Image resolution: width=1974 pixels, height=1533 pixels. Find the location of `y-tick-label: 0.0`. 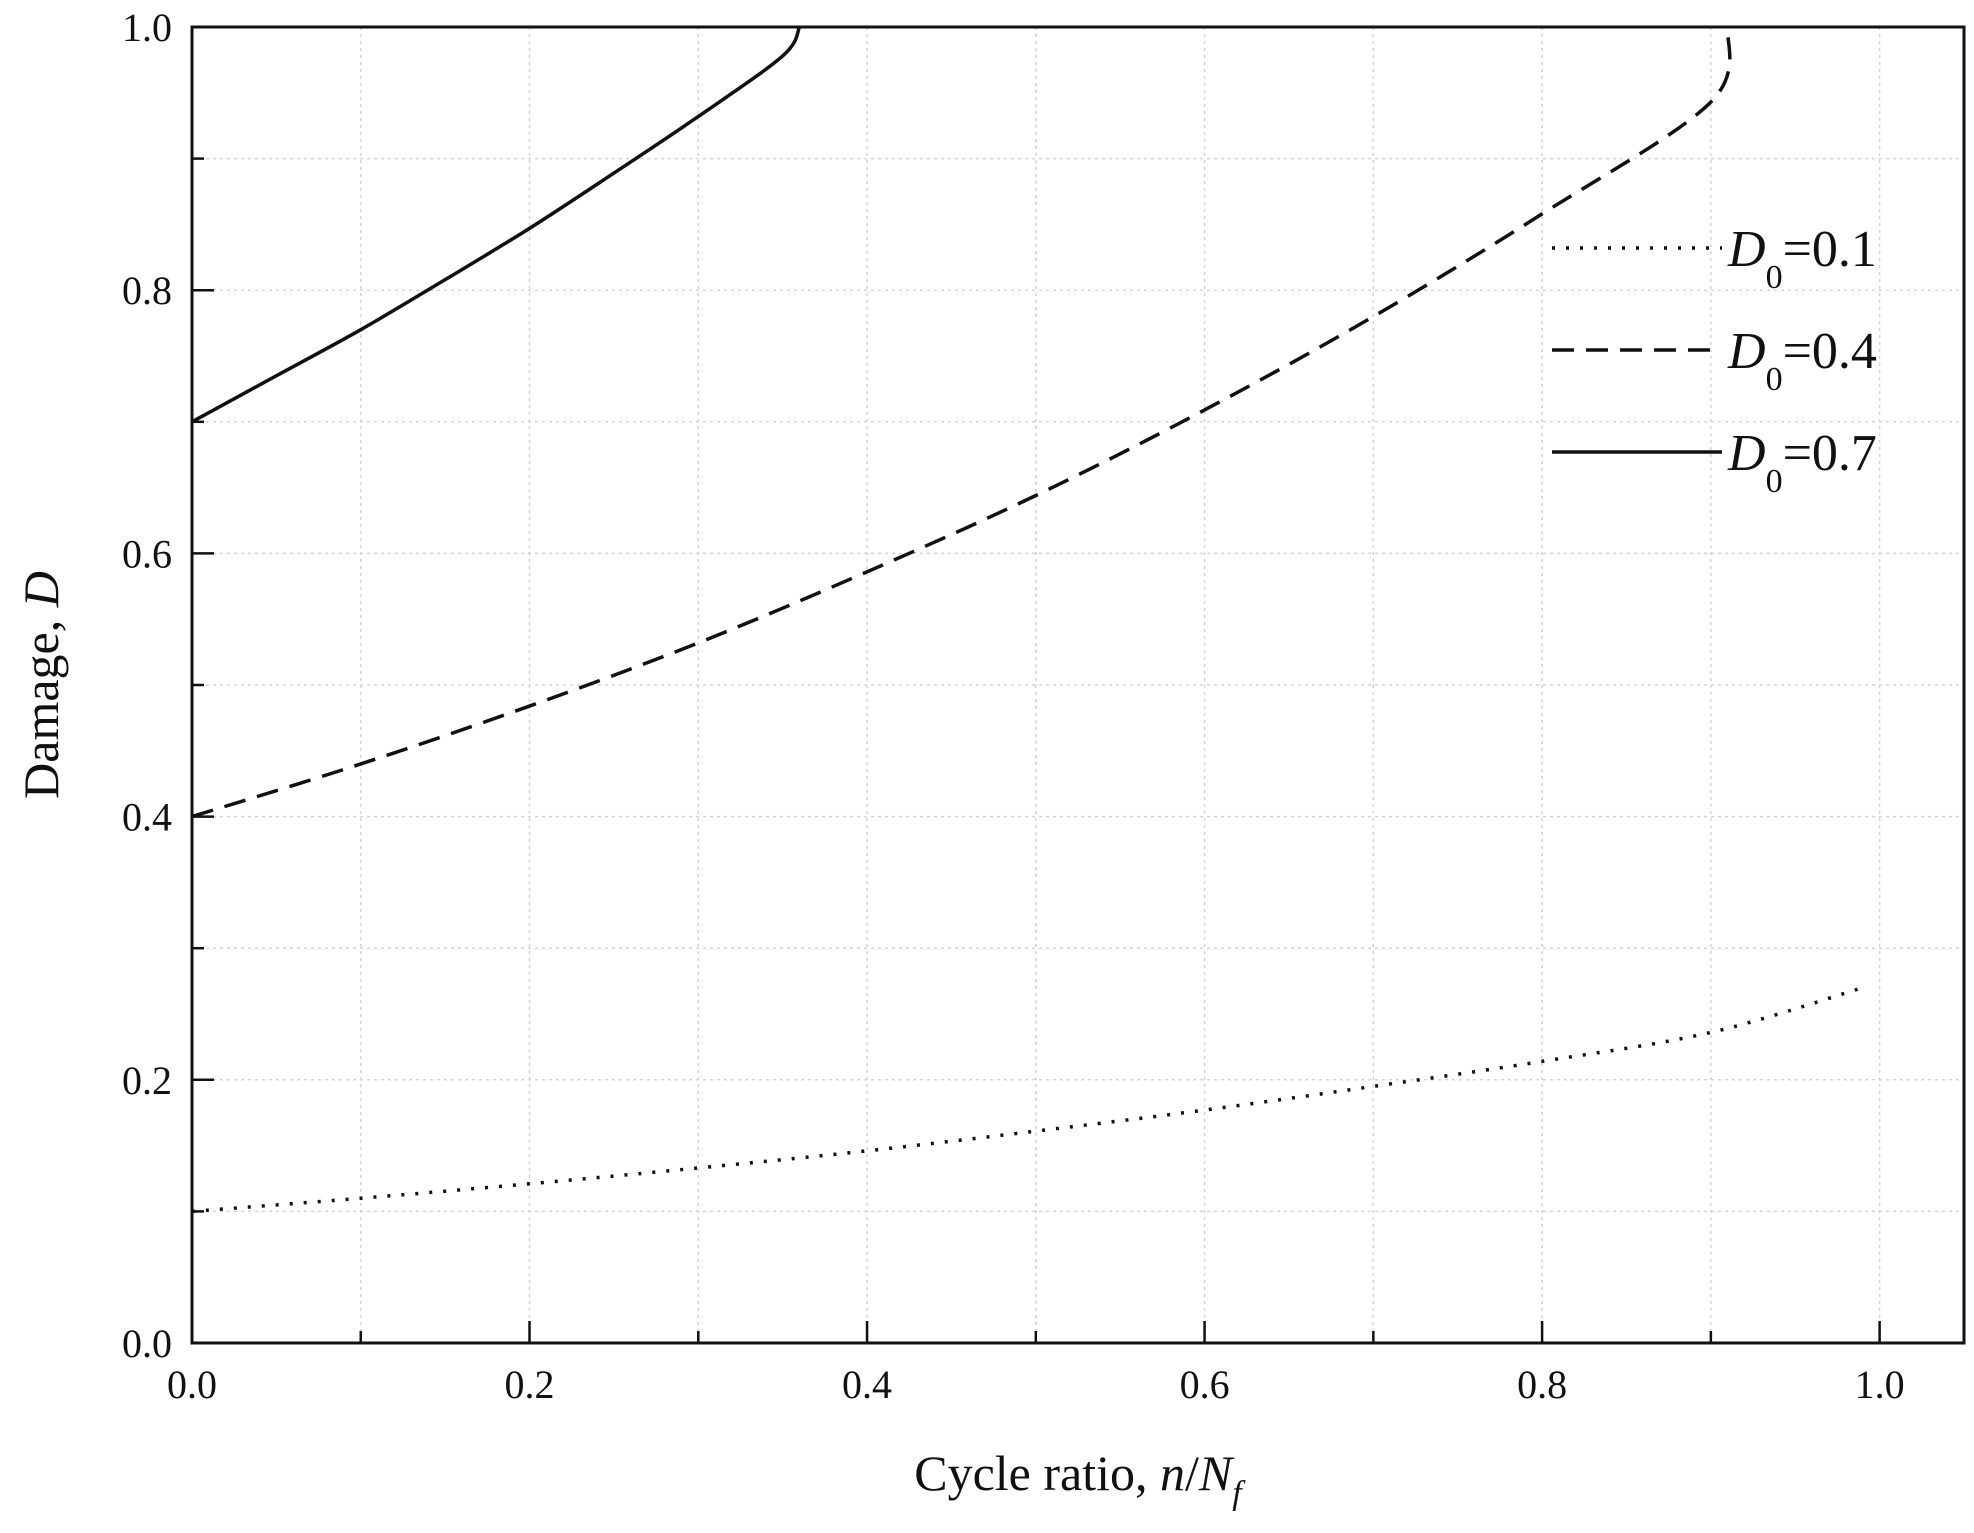

y-tick-label: 0.0 is located at coordinates (147, 1343).